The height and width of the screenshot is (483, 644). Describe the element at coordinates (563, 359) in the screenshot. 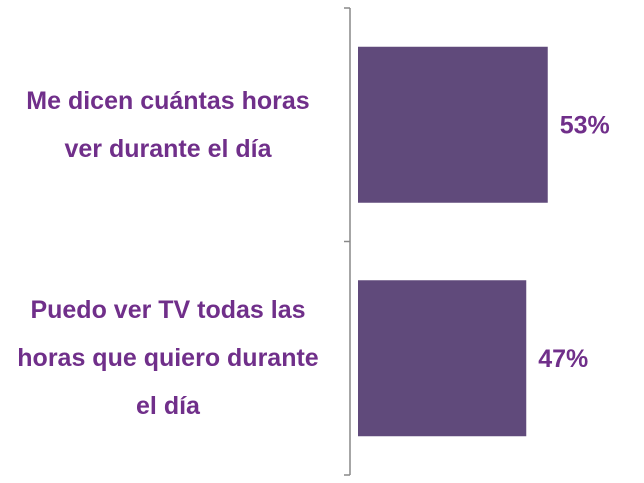

I see `value-label: 47%` at that location.